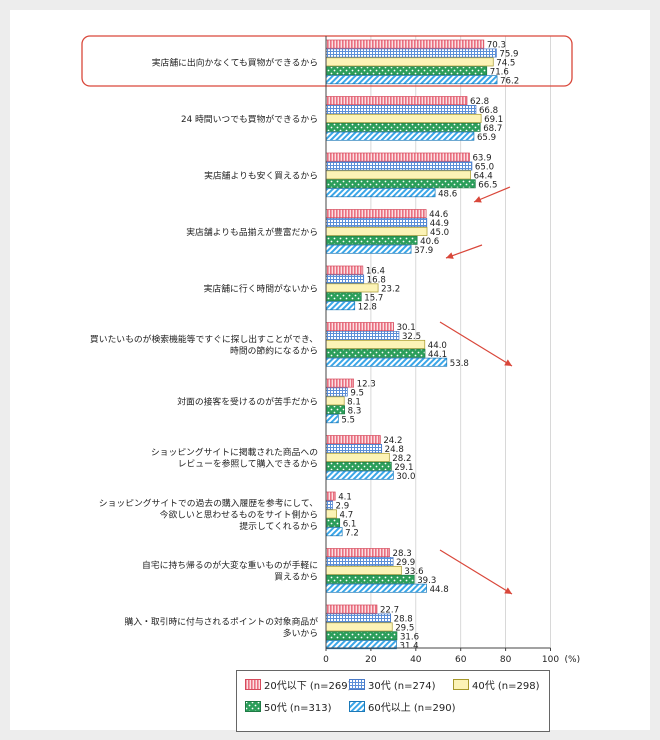 The height and width of the screenshot is (740, 660). Describe the element at coordinates (486, 138) in the screenshot. I see `value-label-c1-s4: 65.9` at that location.